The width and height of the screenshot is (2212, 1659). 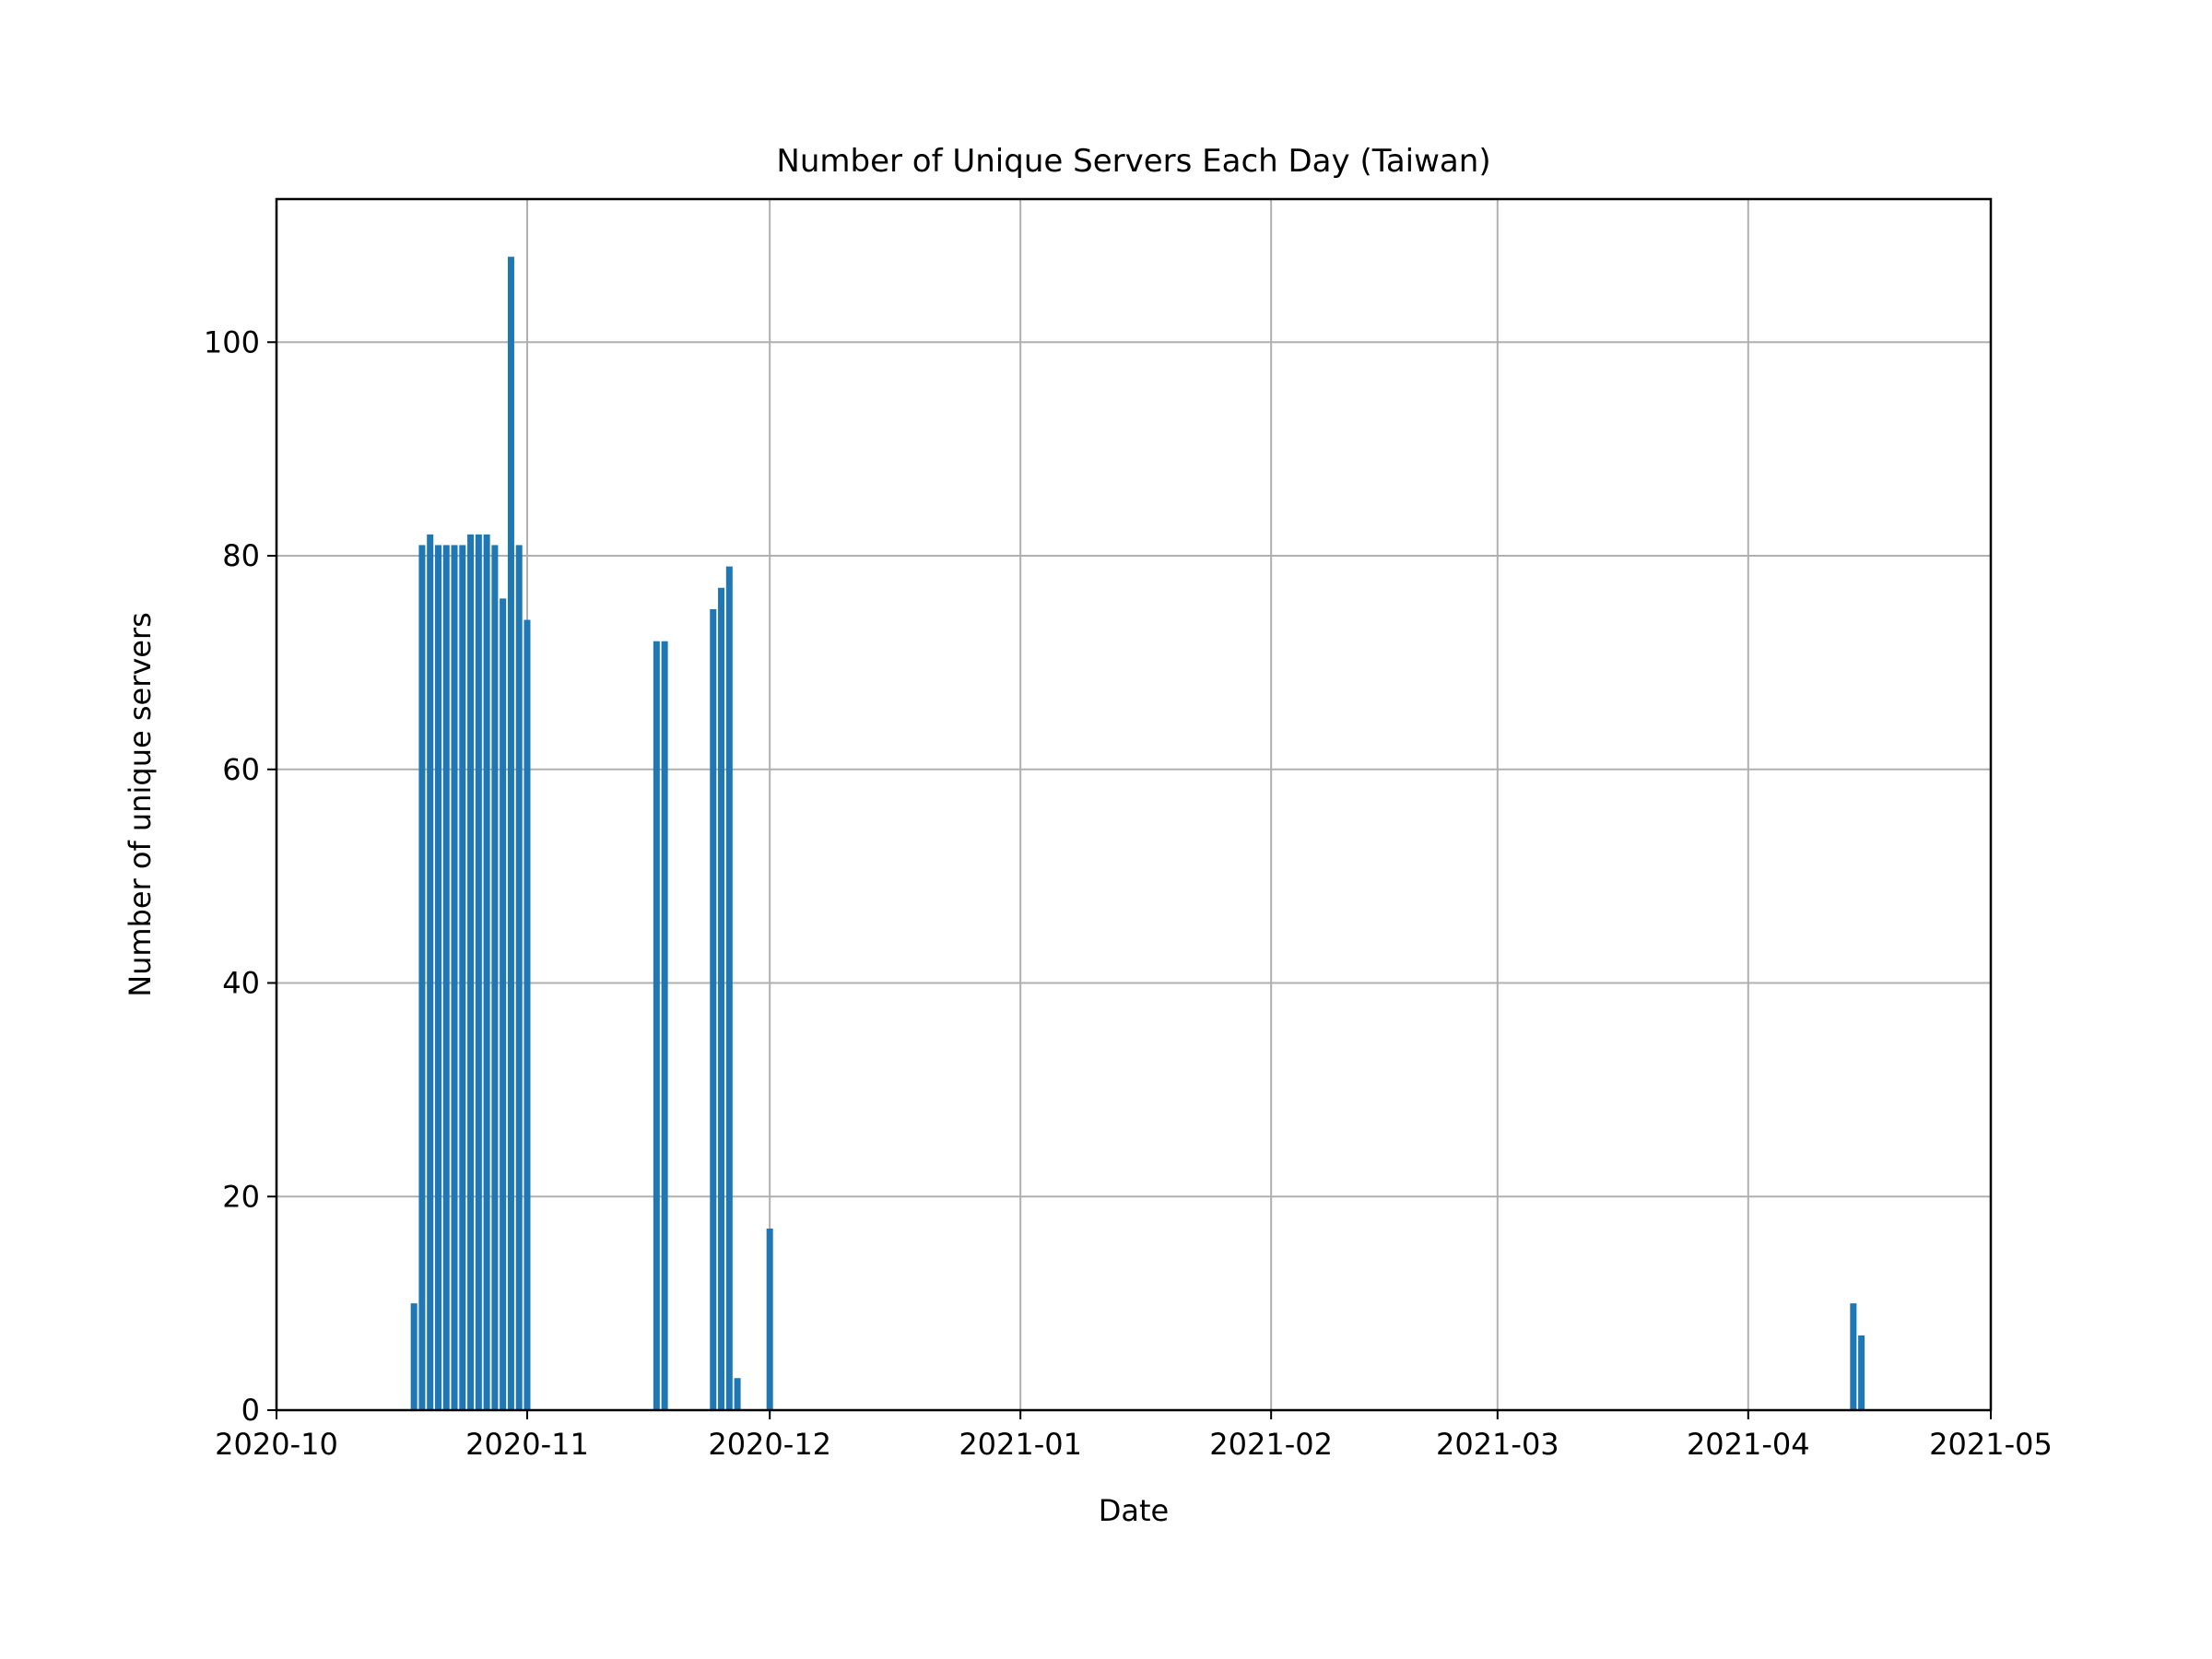 I want to click on x-tick-label: 2021-03, so click(x=1497, y=1444).